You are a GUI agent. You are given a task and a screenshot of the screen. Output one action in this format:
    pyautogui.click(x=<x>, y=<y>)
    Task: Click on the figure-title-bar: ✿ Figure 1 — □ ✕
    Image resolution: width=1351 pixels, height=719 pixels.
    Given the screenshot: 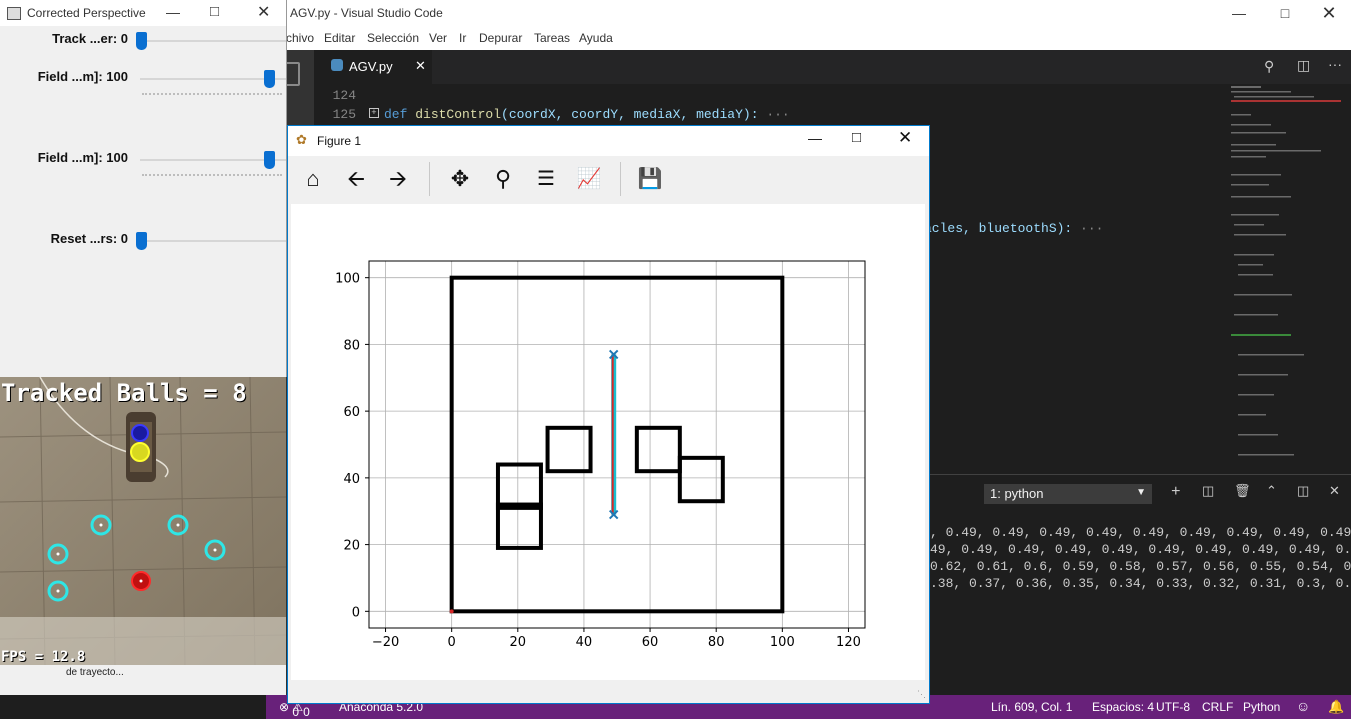 What is the action you would take?
    pyautogui.click(x=608, y=141)
    